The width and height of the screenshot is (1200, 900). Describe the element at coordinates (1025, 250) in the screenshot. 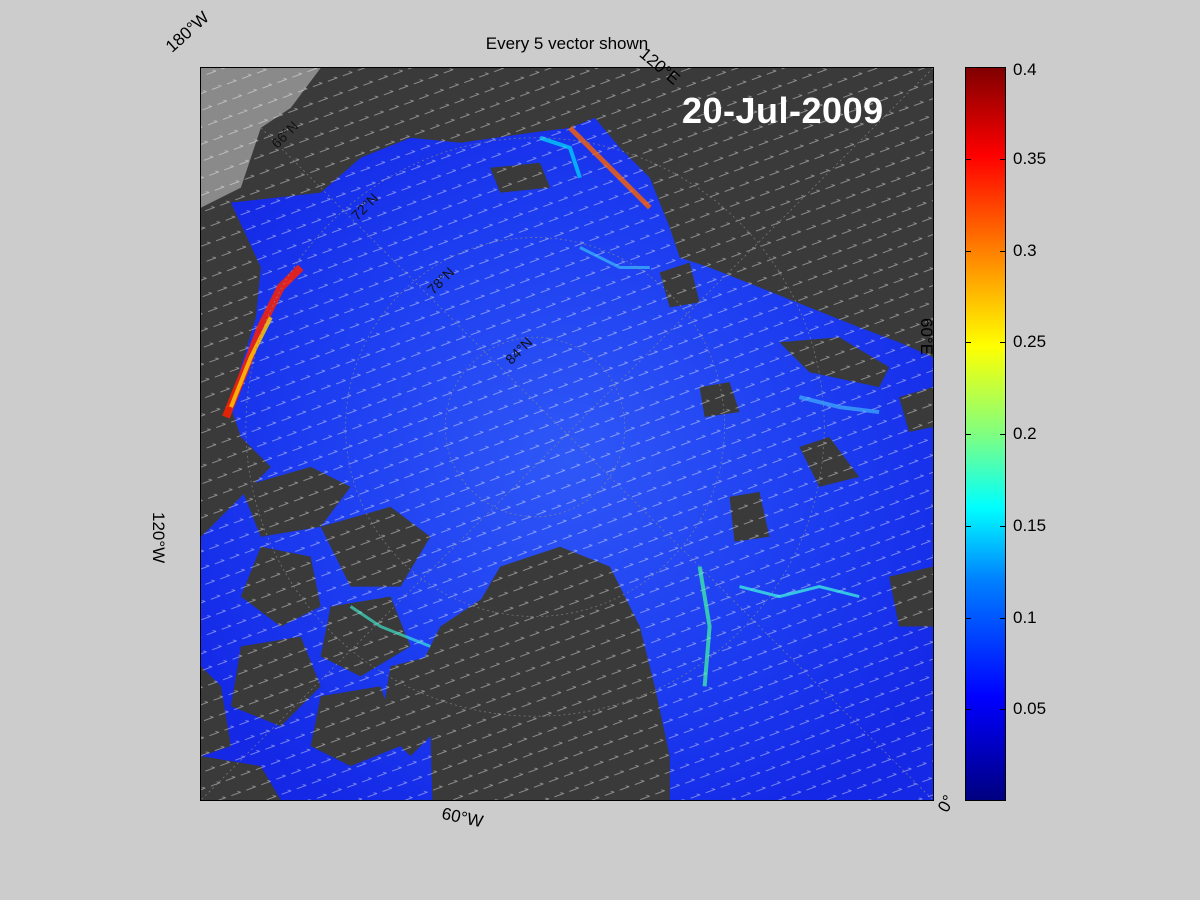

I see `colorbar-tick-label: 0.3` at that location.